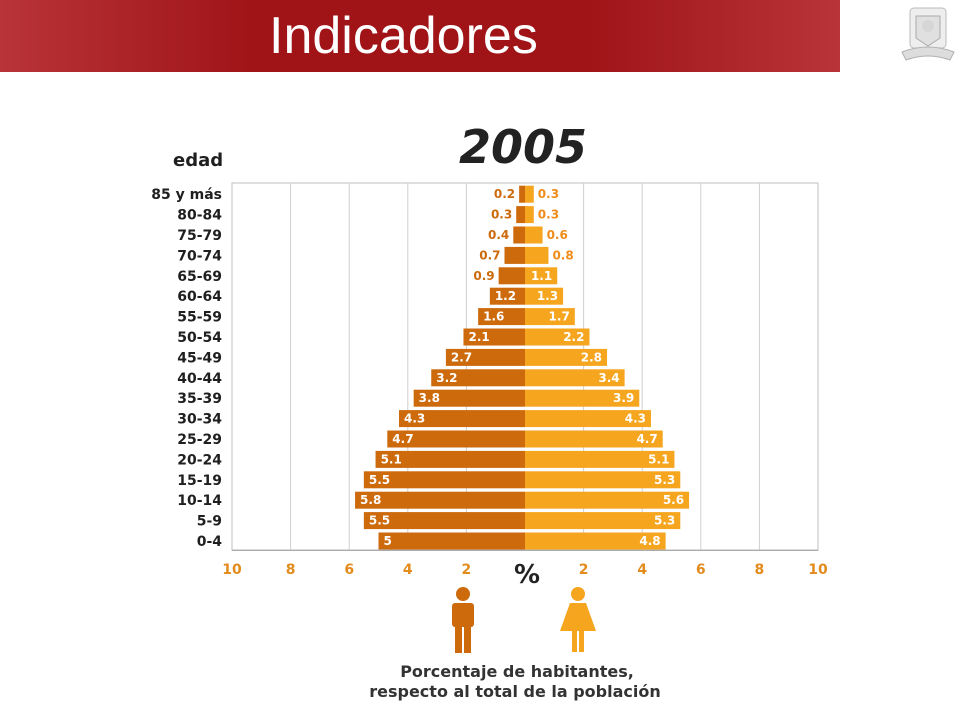 This screenshot has height=720, width=960. Describe the element at coordinates (414, 419) in the screenshot. I see `male-value-label: 4.3` at that location.